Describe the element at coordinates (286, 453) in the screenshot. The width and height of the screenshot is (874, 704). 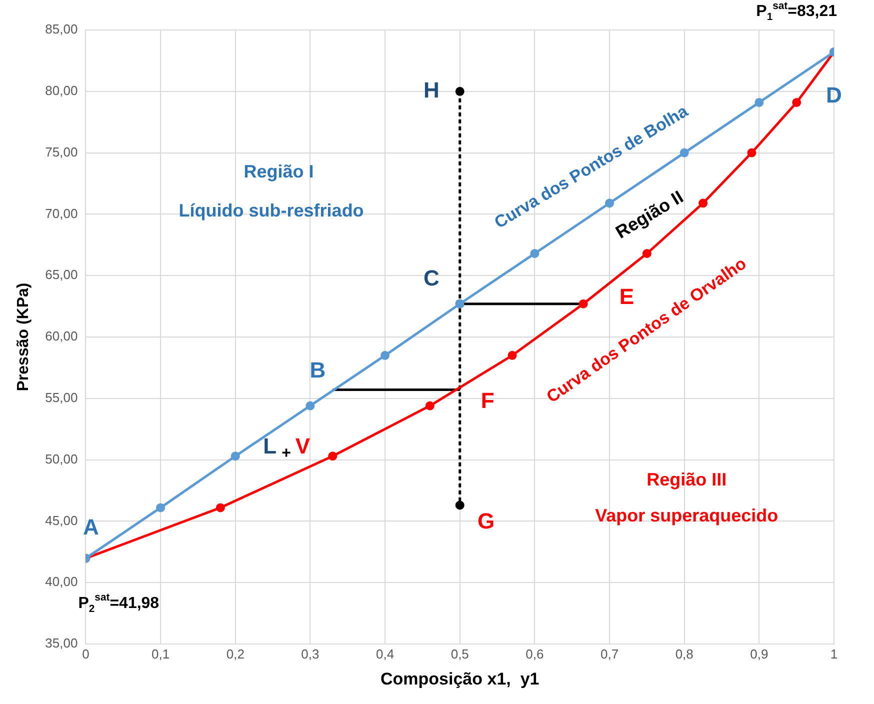
I see `annotation: +` at that location.